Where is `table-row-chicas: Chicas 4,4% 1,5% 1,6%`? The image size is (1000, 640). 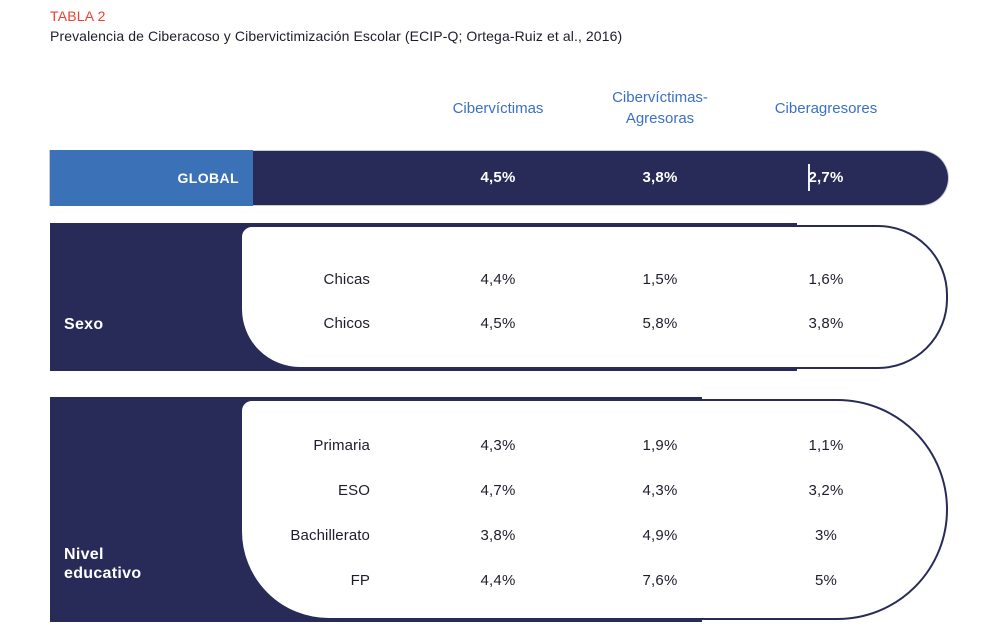
table-row-chicas: Chicas 4,4% 1,5% 1,6% is located at coordinates (499, 281).